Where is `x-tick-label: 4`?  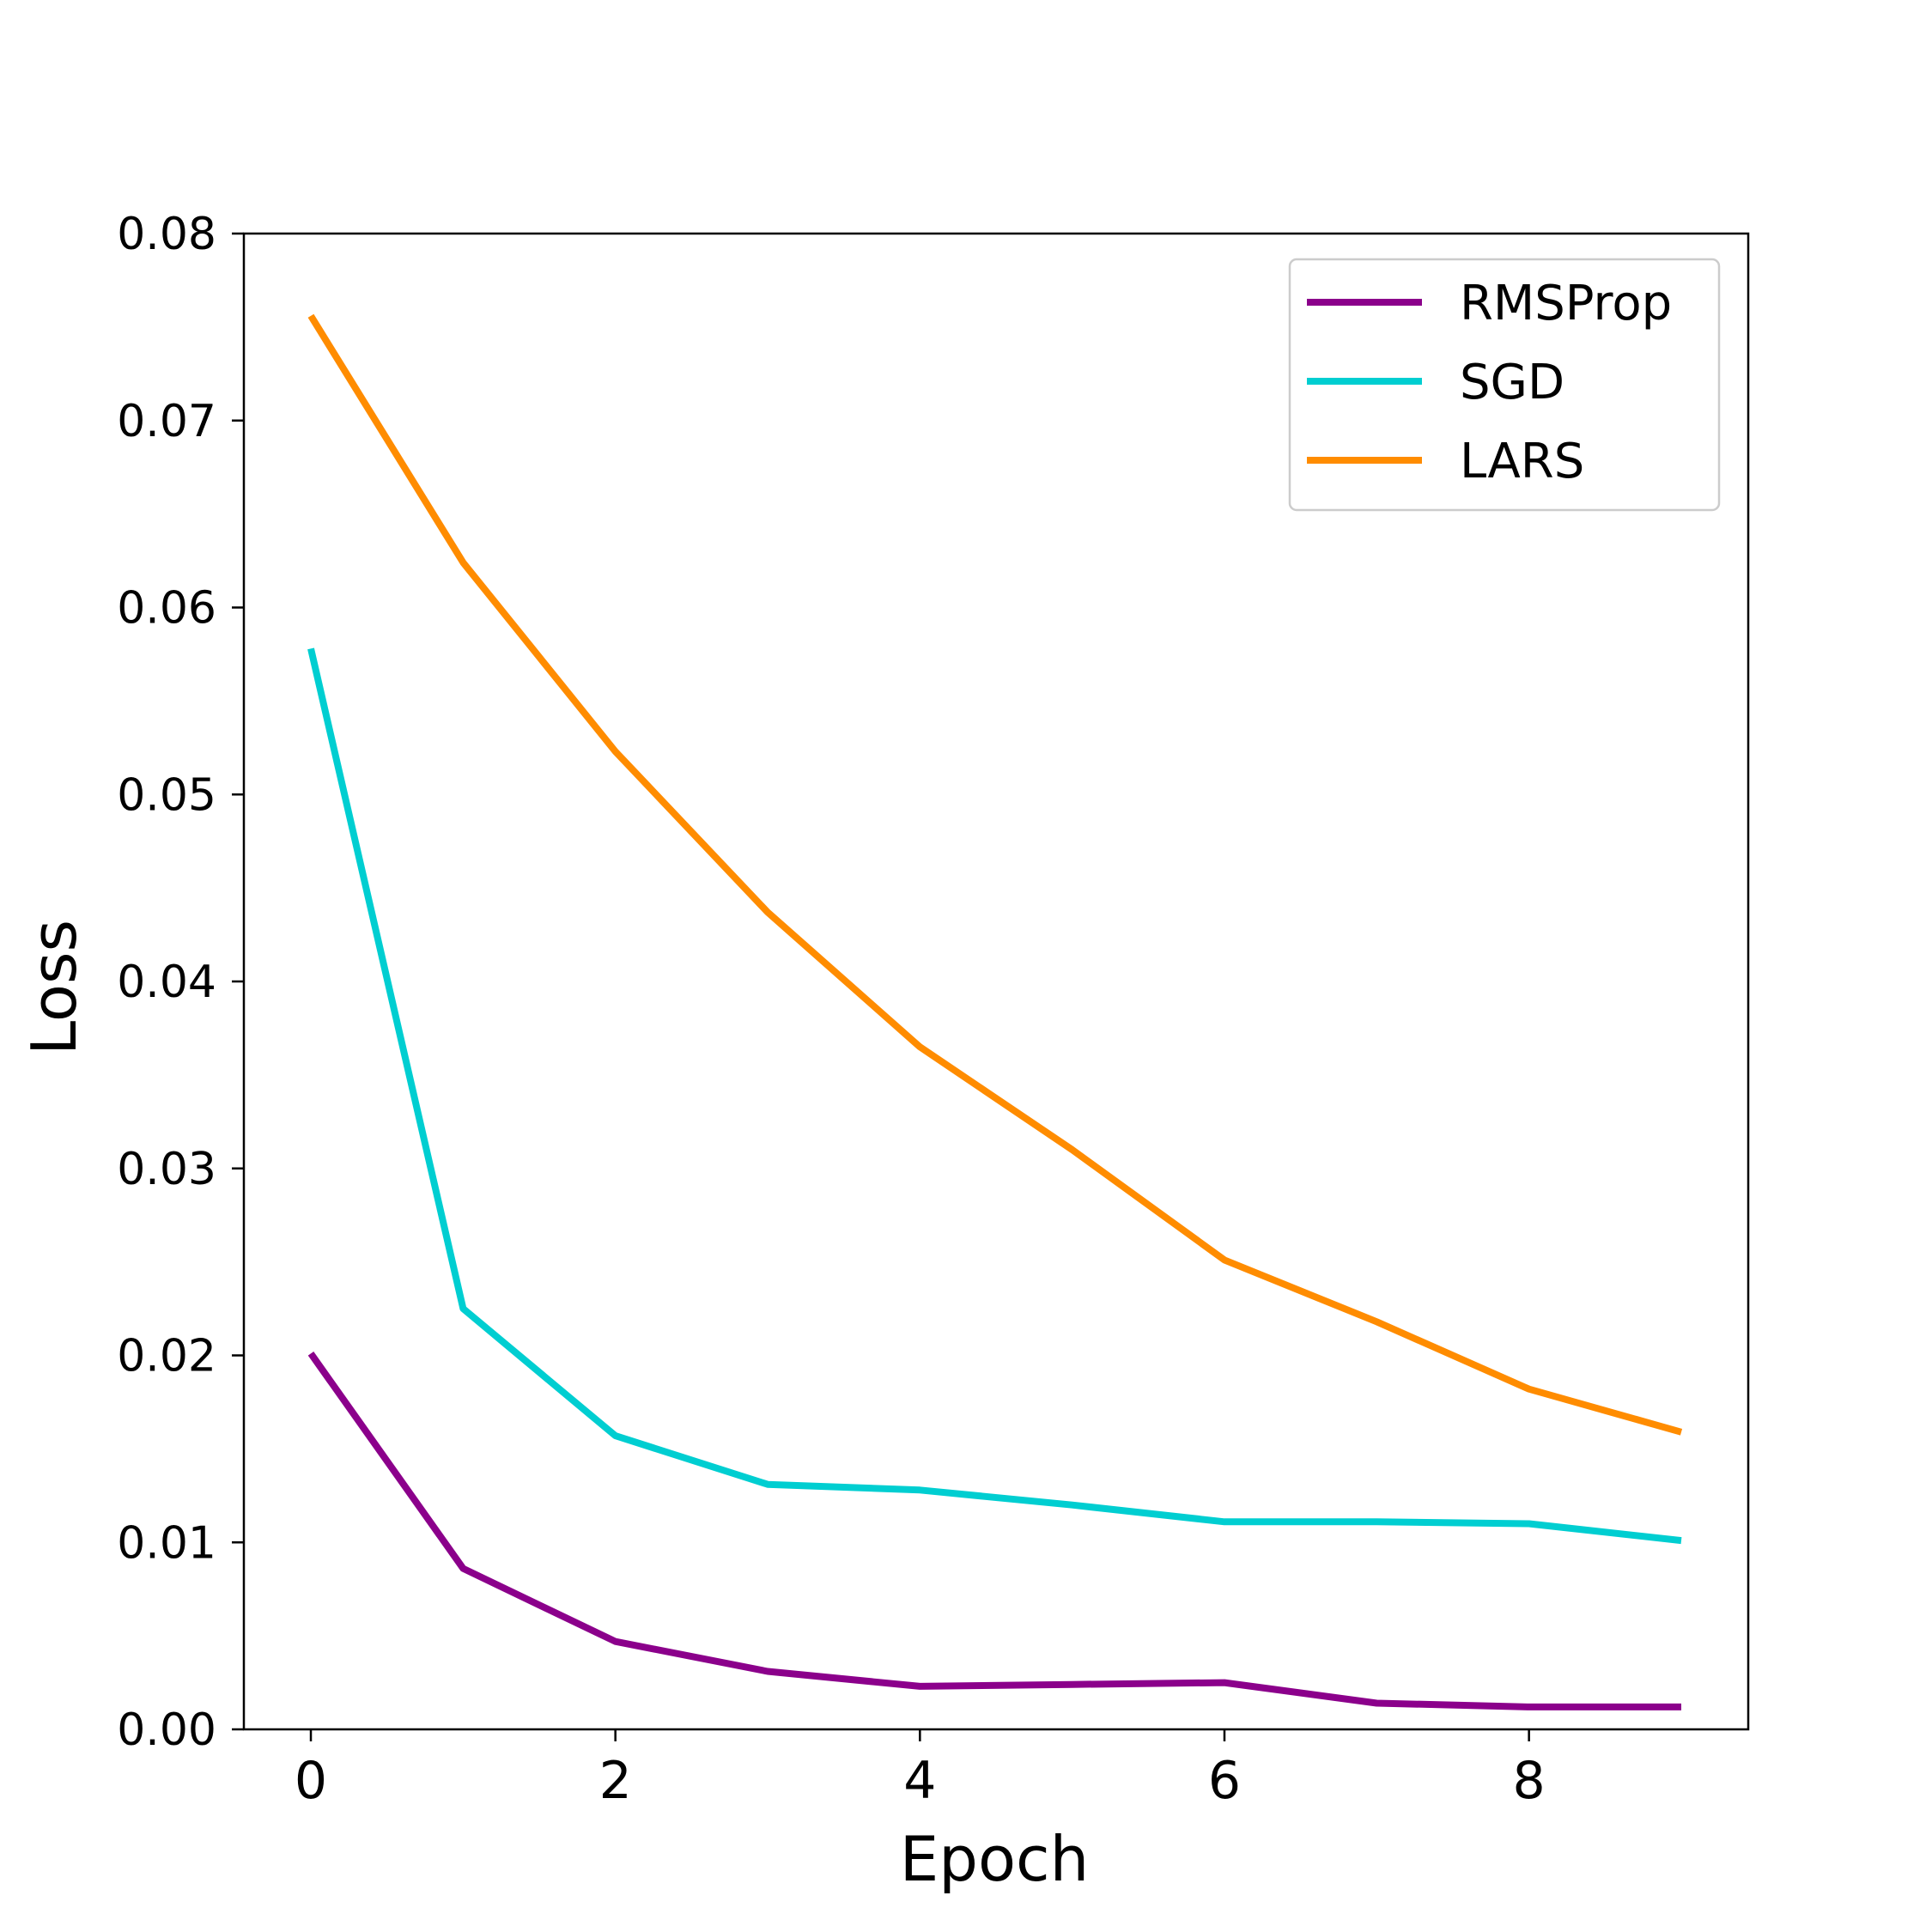 x-tick-label: 4 is located at coordinates (919, 1781).